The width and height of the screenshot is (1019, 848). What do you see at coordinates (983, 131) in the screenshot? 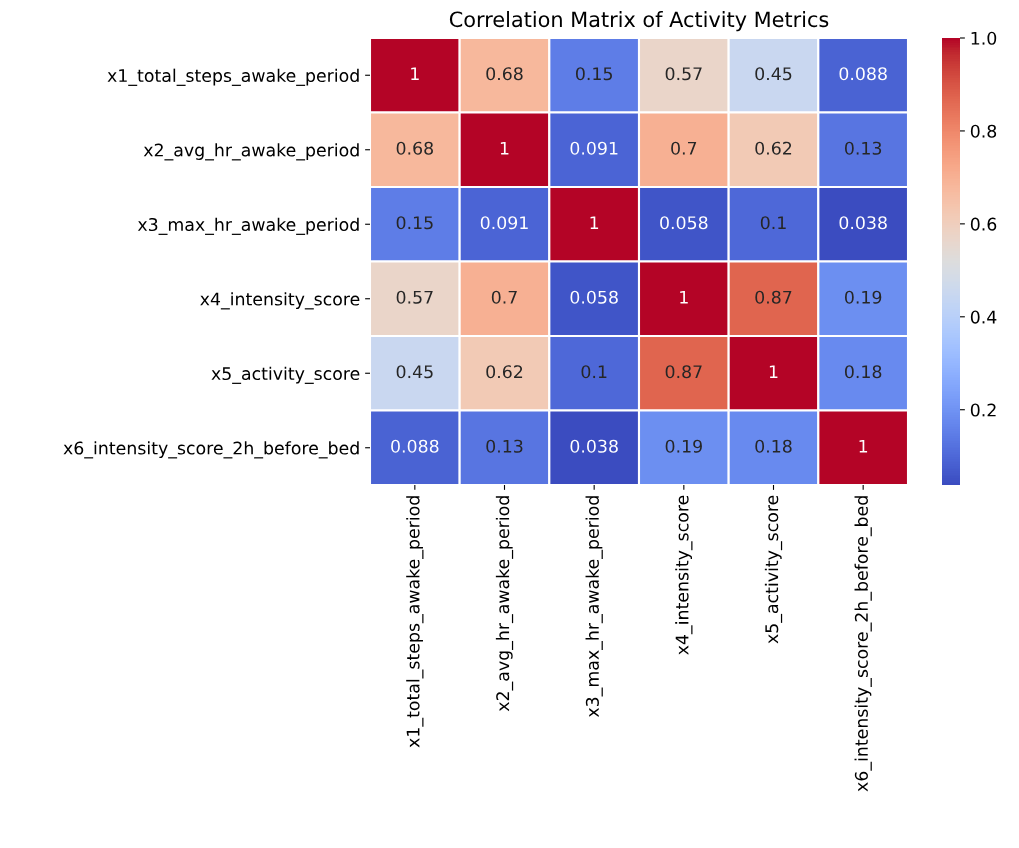
I see `color-bar-label: 0.8` at bounding box center [983, 131].